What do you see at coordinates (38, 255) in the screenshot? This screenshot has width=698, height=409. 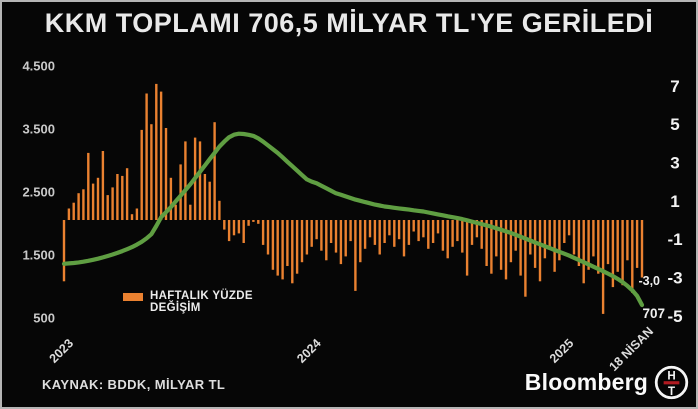 I see `left-axis-tick: 1.500` at bounding box center [38, 255].